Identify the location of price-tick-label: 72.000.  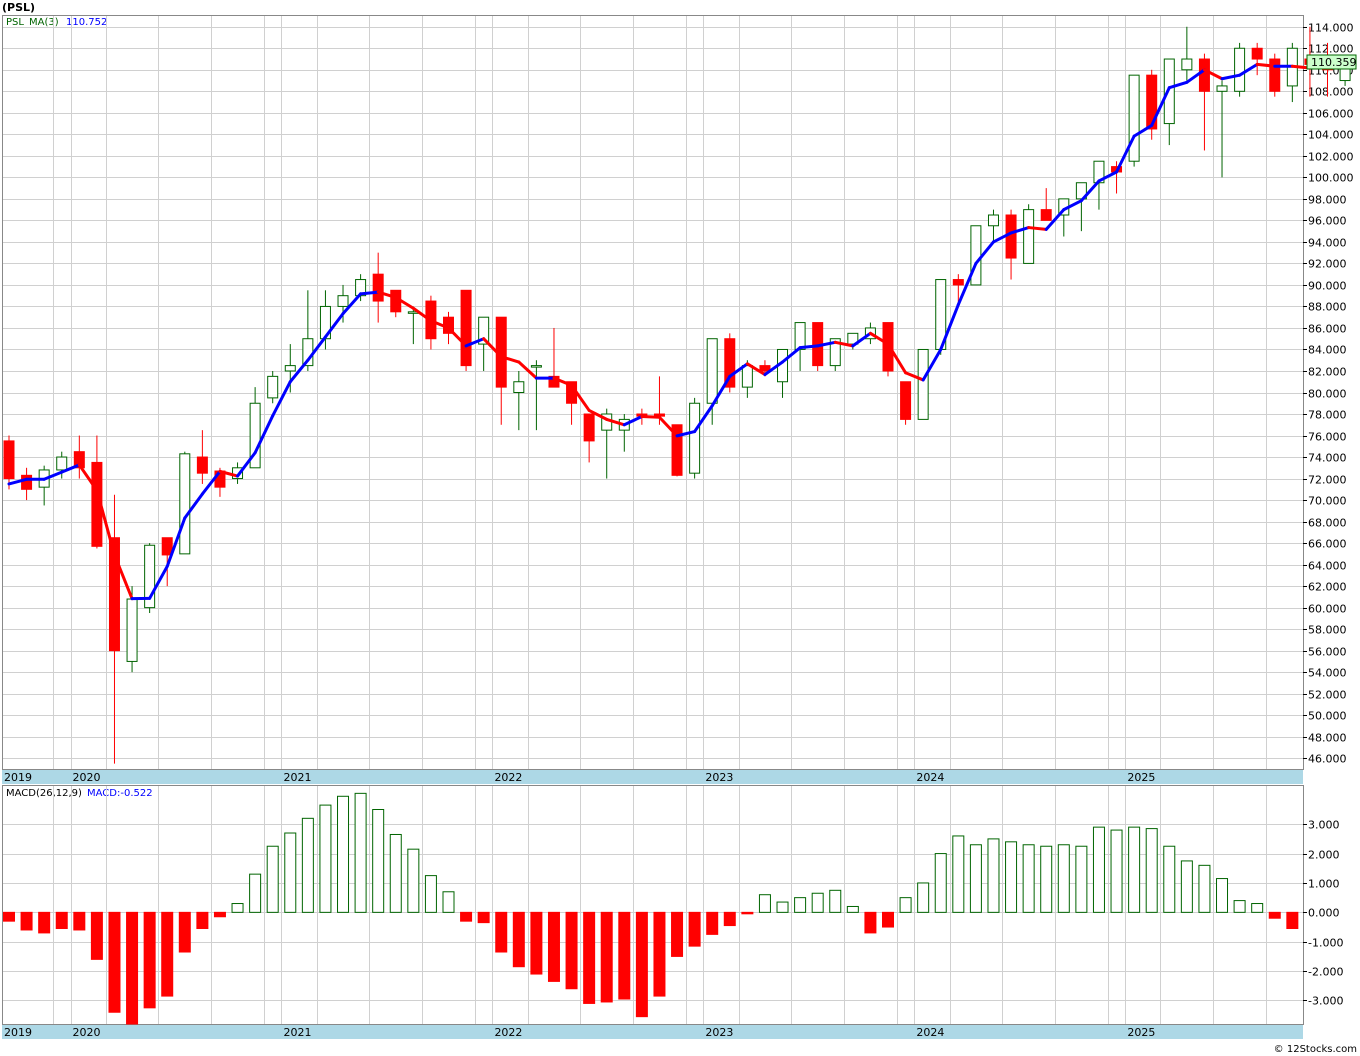
(1327, 480).